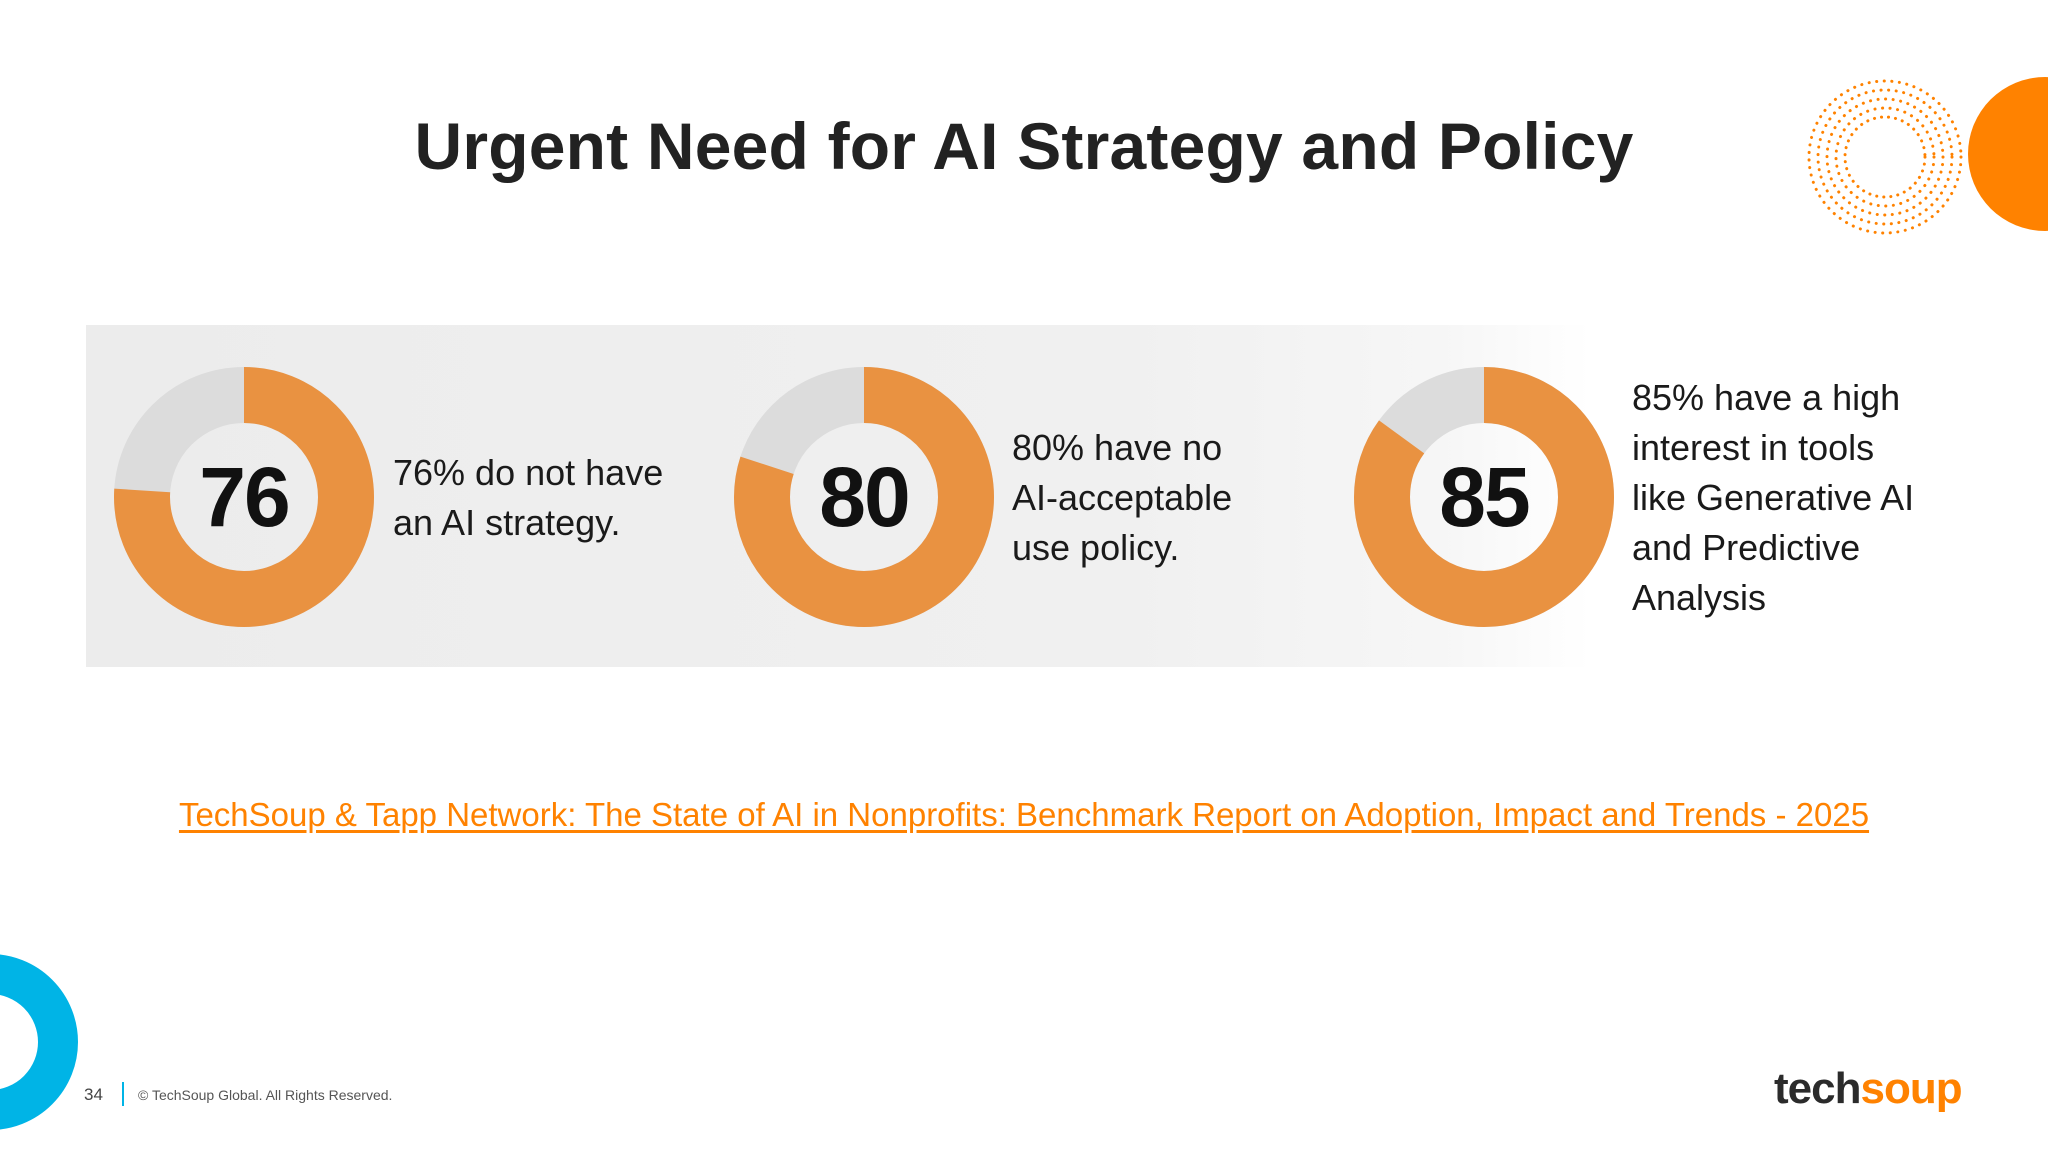  Describe the element at coordinates (93, 1094) in the screenshot. I see `page-number: 34` at that location.